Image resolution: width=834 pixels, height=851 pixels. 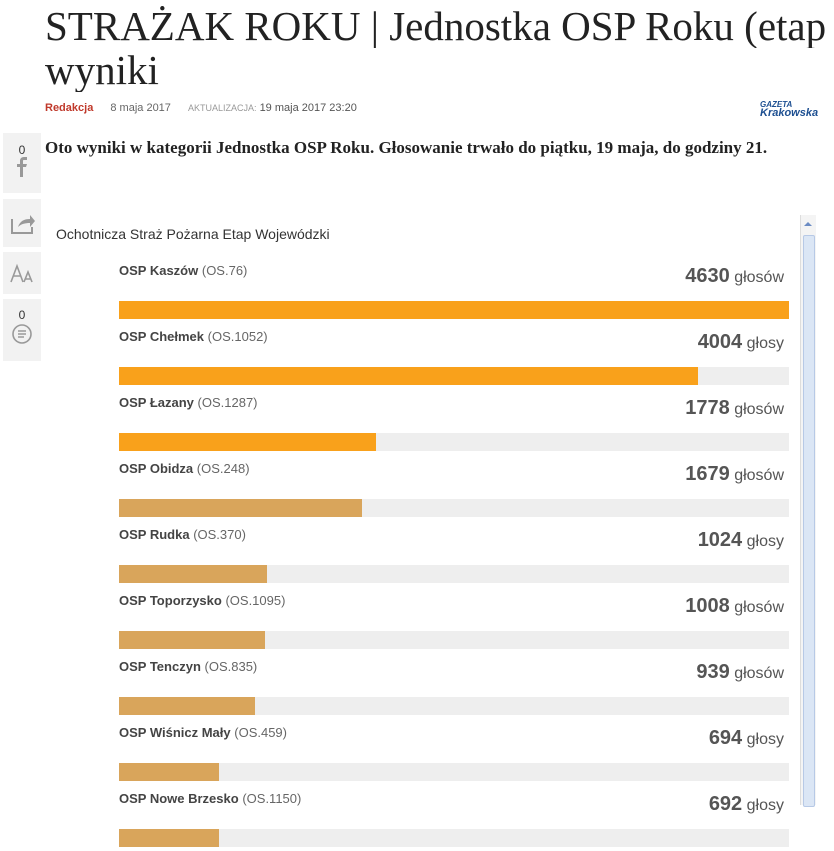 I want to click on votes-number: 939, so click(x=713, y=672).